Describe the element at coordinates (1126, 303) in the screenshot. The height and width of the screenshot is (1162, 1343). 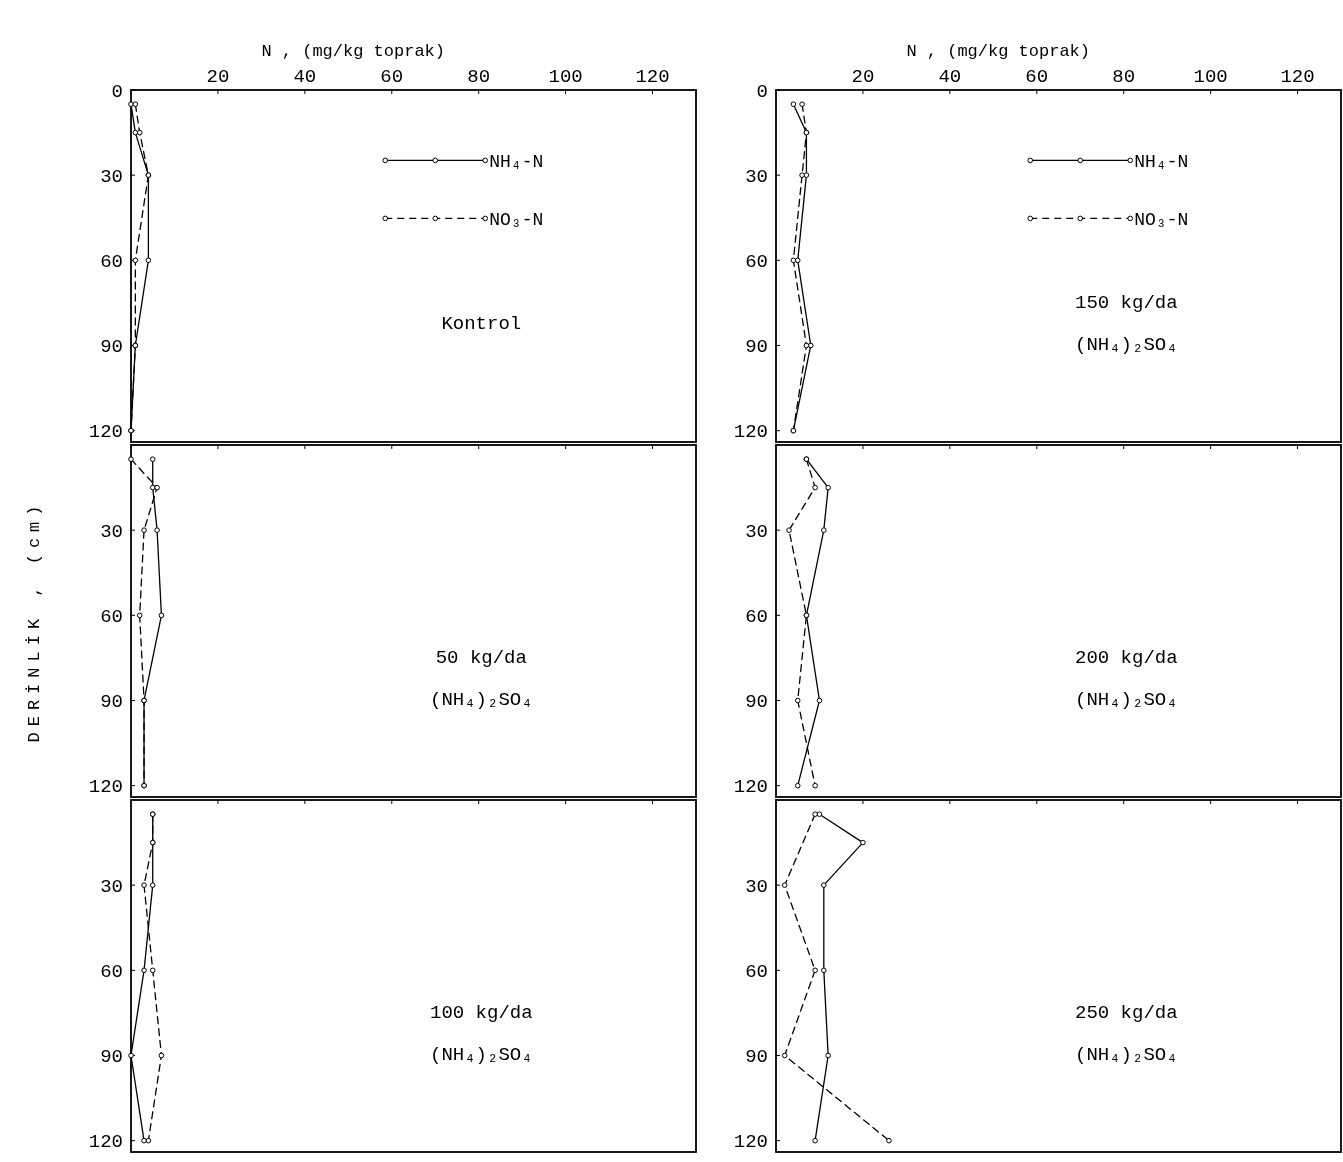
I see `annotation: 150 kg/da` at that location.